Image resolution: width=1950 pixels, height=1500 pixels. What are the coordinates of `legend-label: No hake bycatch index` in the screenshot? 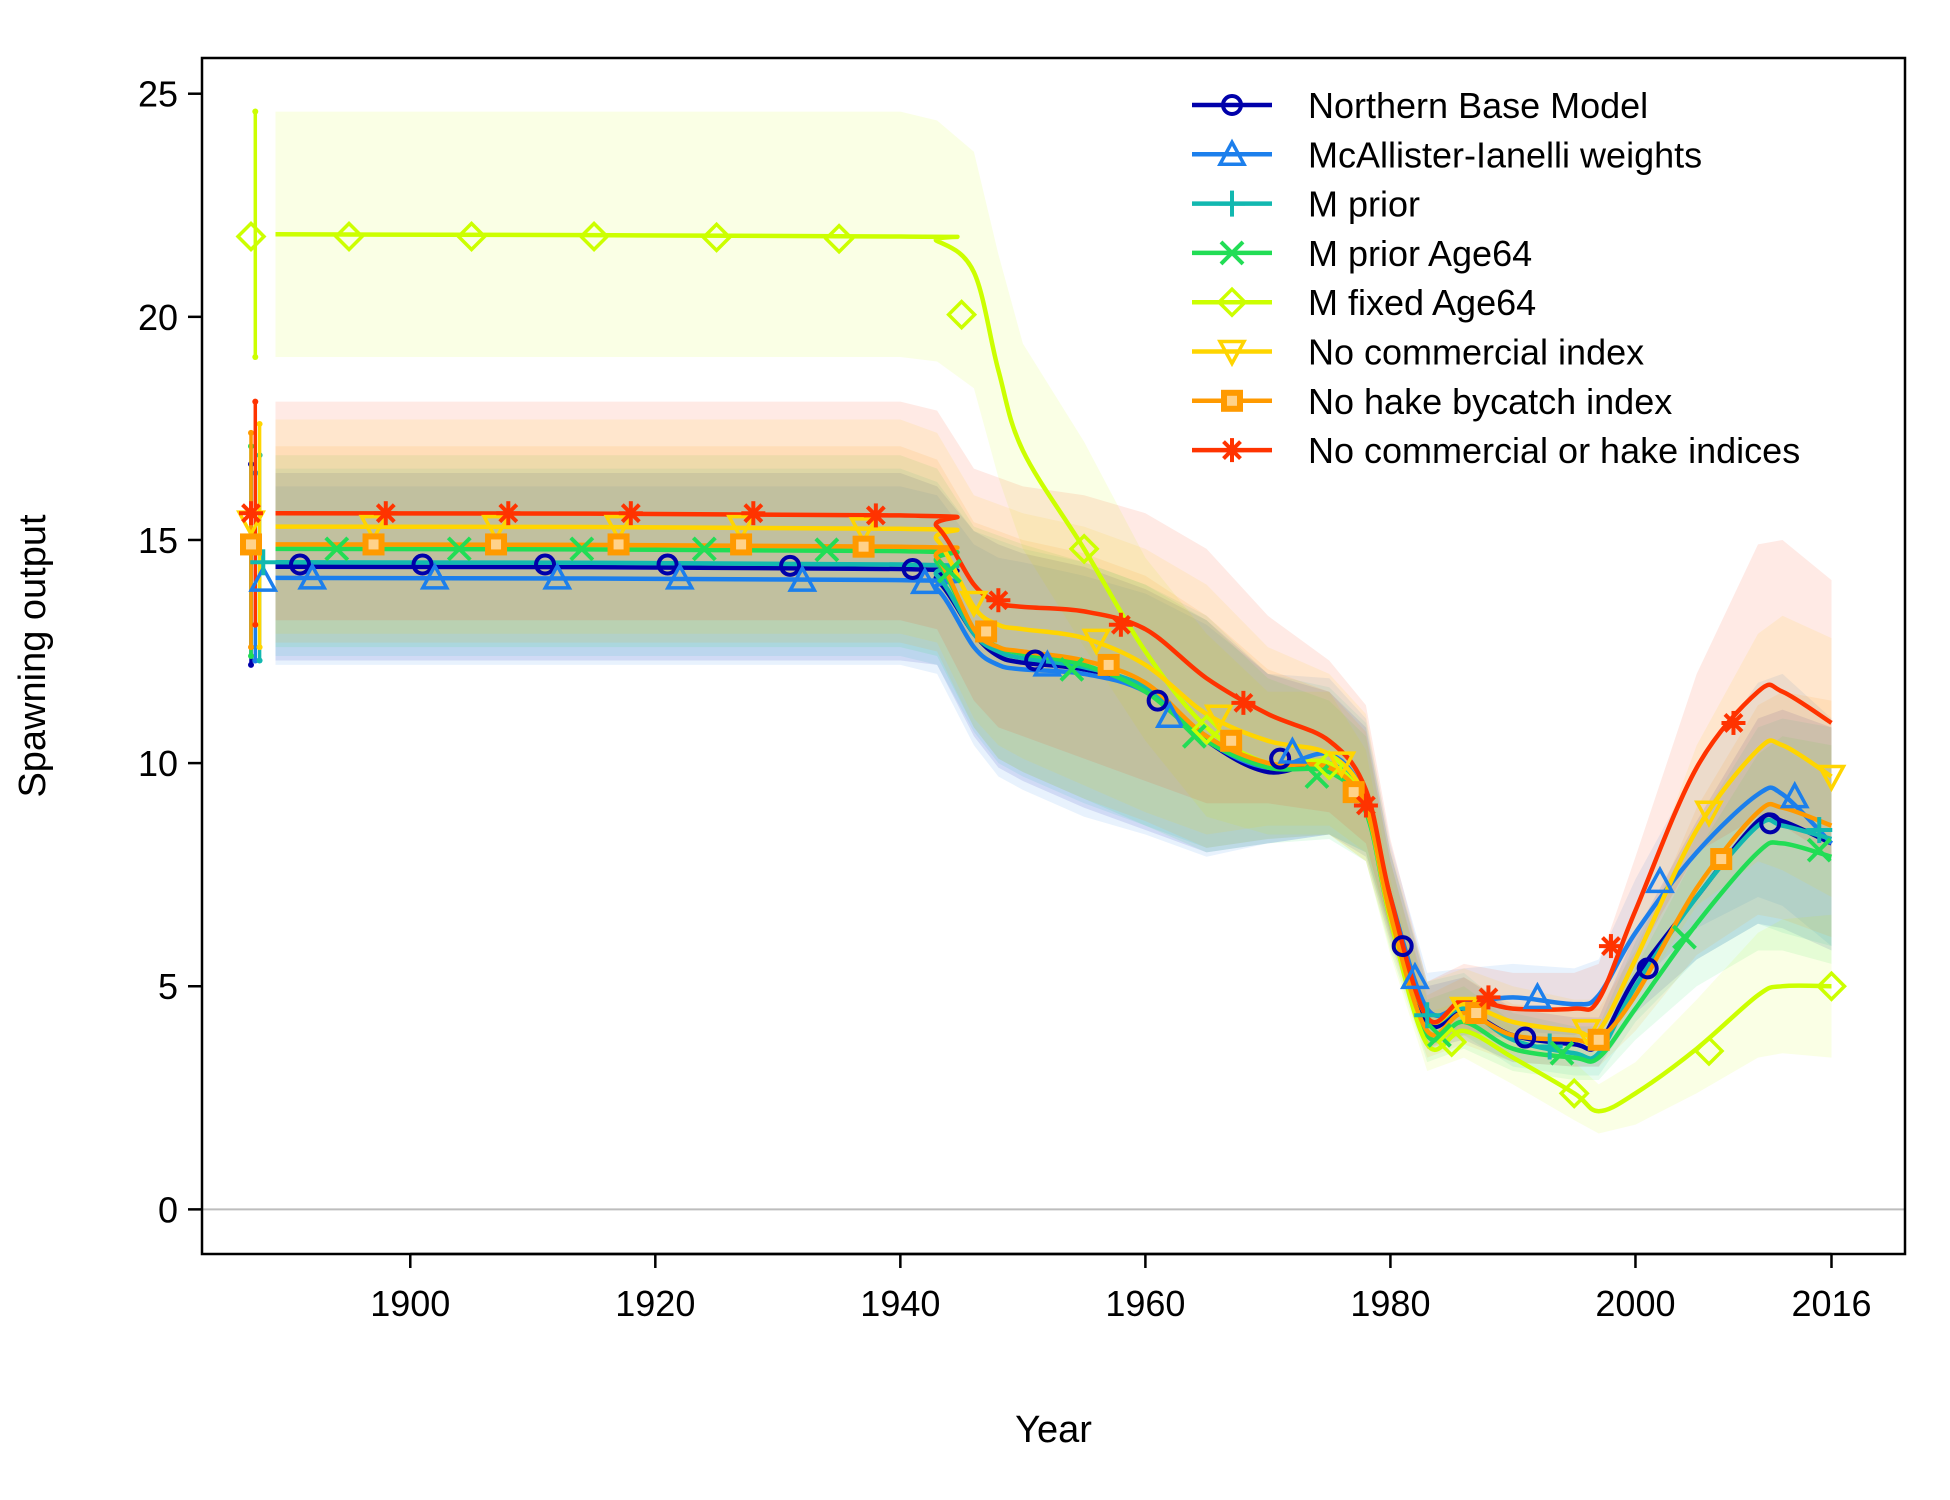 It's located at (1490, 401).